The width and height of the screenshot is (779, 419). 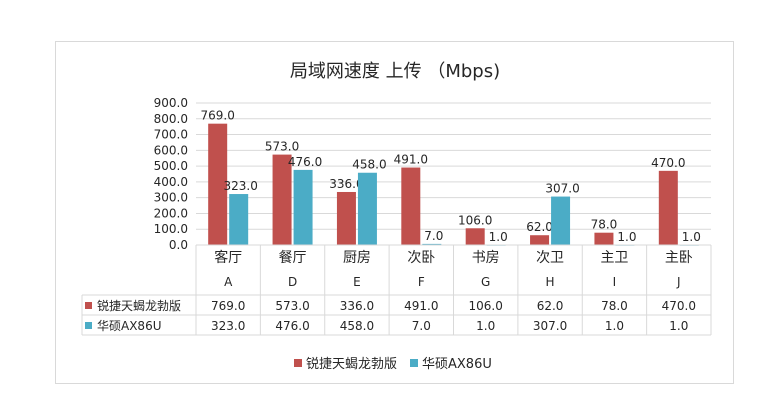 What do you see at coordinates (550, 306) in the screenshot?
I see `table-cell: 62.0` at bounding box center [550, 306].